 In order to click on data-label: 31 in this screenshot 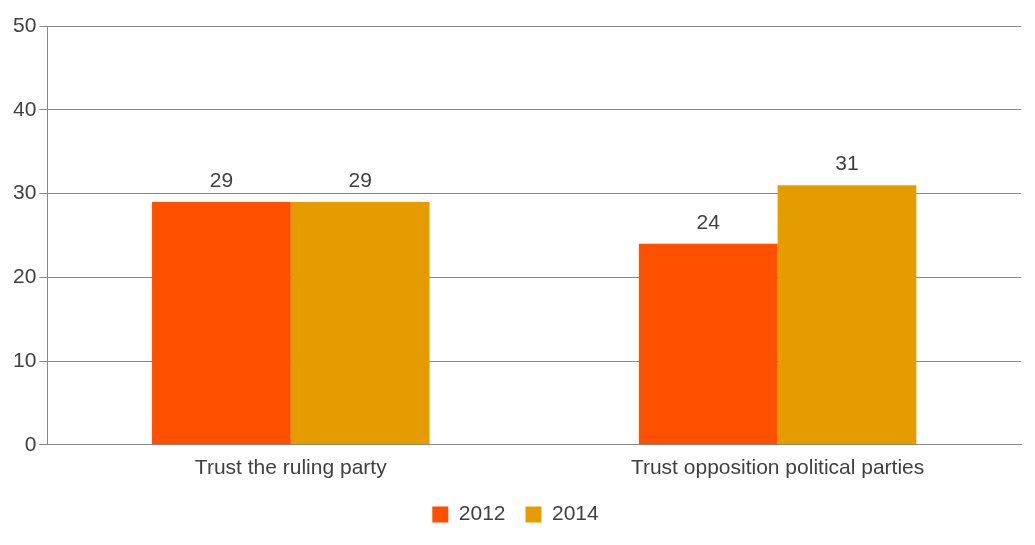, I will do `click(847, 163)`.